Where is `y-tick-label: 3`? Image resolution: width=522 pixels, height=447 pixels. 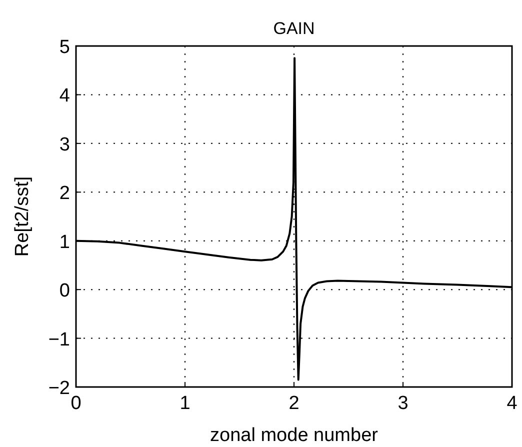 y-tick-label: 3 is located at coordinates (64, 145).